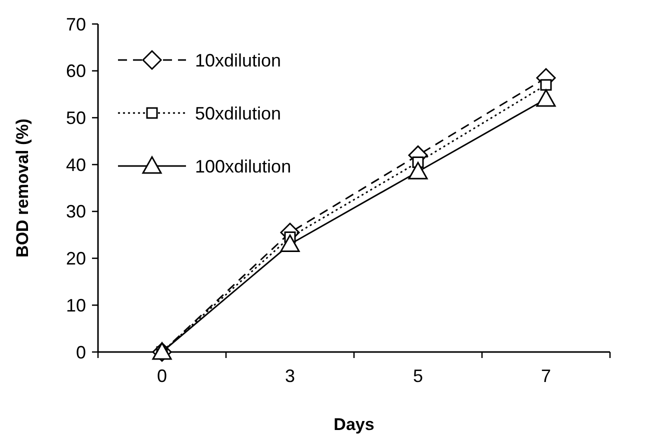 The height and width of the screenshot is (434, 649). I want to click on y-tick-label: 50, so click(76, 118).